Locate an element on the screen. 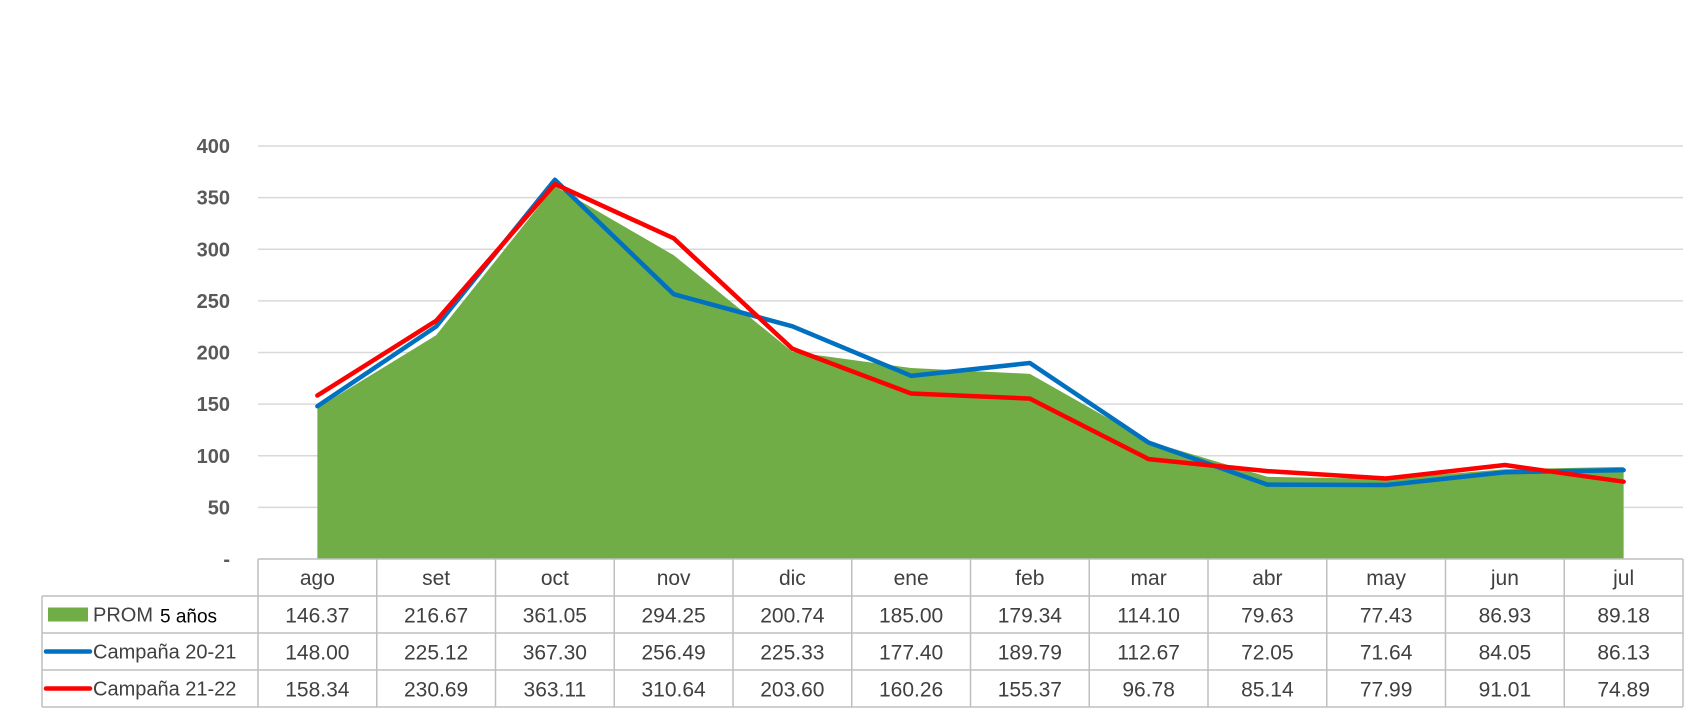 The image size is (1699, 713). y-tick-label: 50 is located at coordinates (219, 508).